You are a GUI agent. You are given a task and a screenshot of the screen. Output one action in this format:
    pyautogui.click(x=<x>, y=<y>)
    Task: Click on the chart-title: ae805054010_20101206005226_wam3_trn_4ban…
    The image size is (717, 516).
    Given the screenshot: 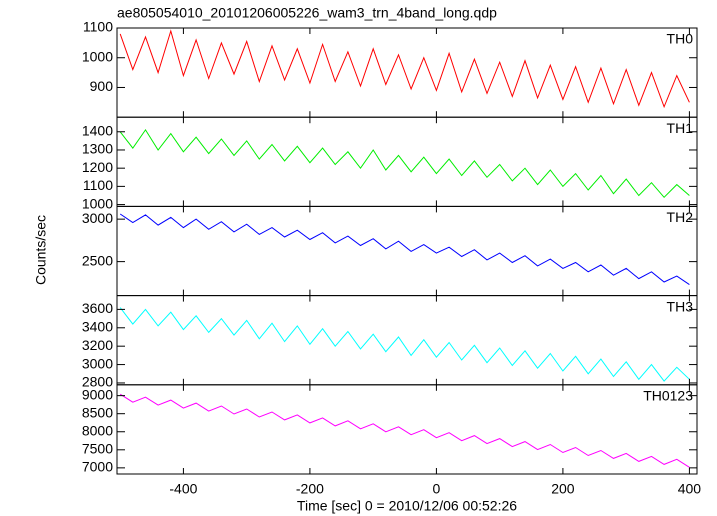 What is the action you would take?
    pyautogui.click(x=307, y=13)
    